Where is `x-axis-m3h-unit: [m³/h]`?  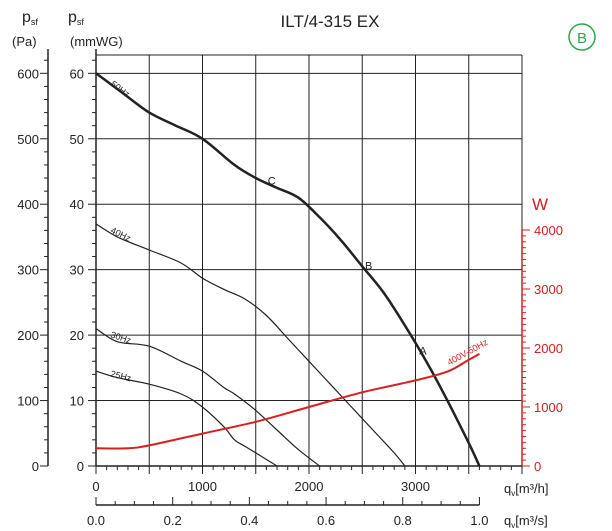 x-axis-m3h-unit: [m³/h] is located at coordinates (531, 488).